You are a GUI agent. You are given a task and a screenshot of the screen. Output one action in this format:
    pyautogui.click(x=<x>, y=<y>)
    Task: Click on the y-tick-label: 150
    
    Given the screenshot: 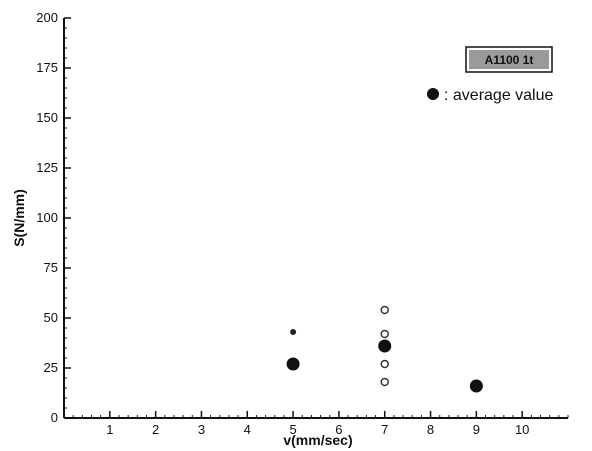 What is the action you would take?
    pyautogui.click(x=47, y=117)
    